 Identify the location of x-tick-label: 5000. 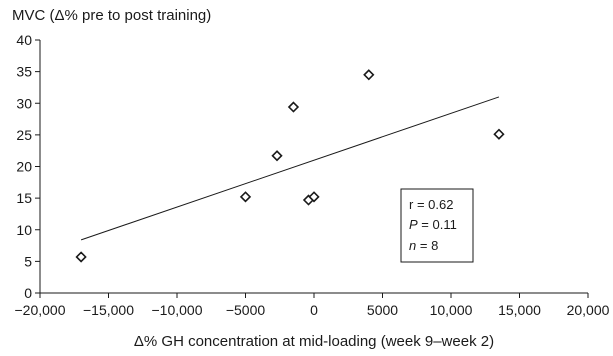
(382, 310).